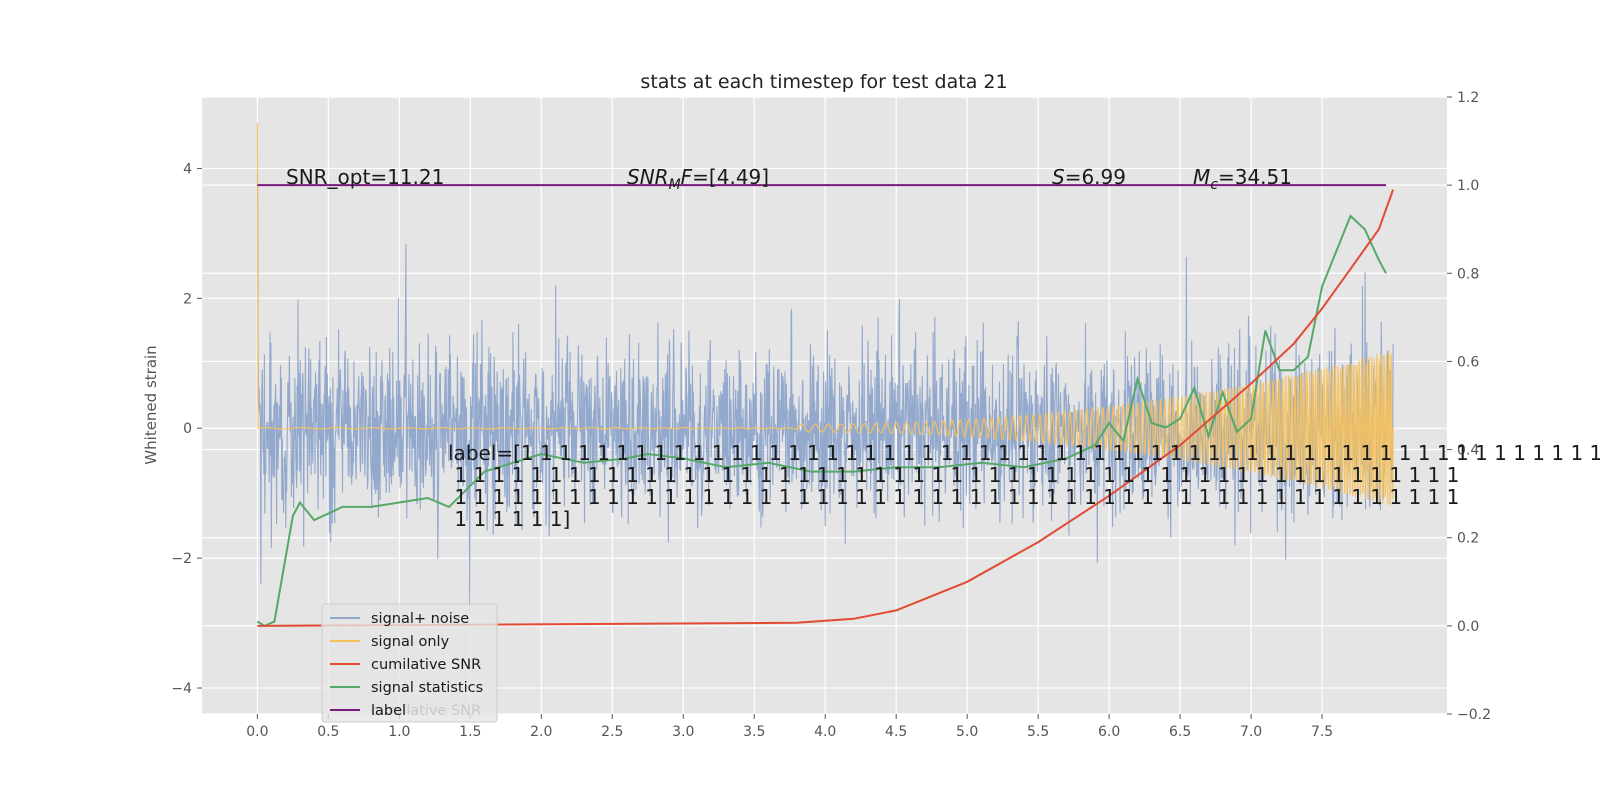 The height and width of the screenshot is (800, 1600). Describe the element at coordinates (1469, 406) in the screenshot. I see `y-right-axis-ticks: 1.2 1.0 0.8 0.6 0.4 0.2 0.0 −0.2` at that location.